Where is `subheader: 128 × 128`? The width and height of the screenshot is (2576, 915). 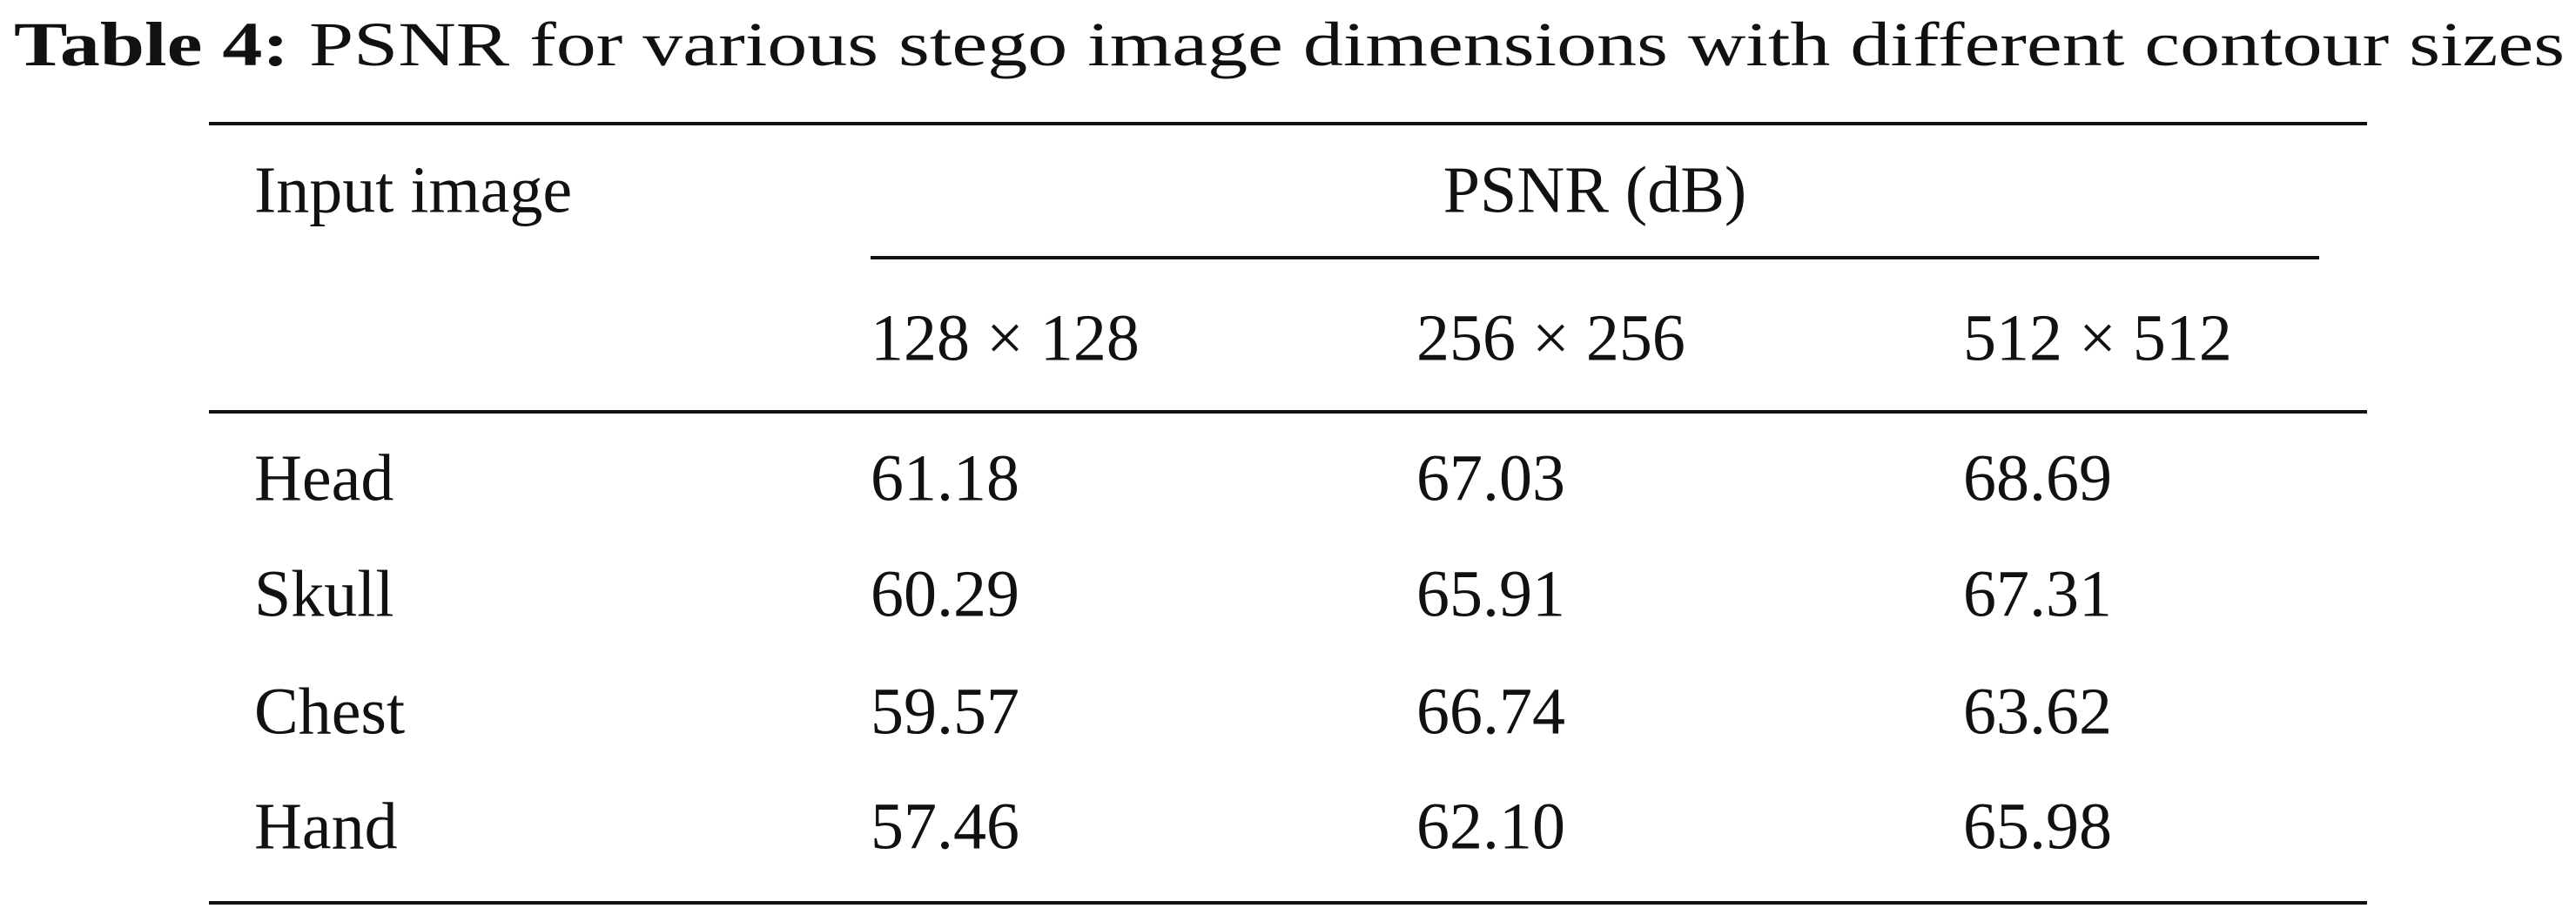
subheader: 128 × 128 is located at coordinates (1005, 338).